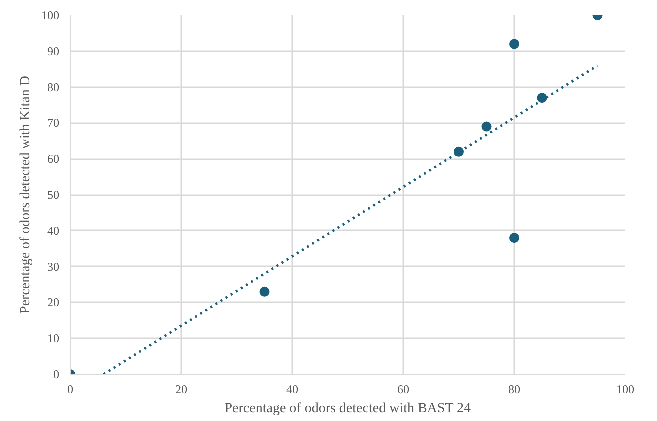 This screenshot has height=421, width=657. Describe the element at coordinates (54, 303) in the screenshot. I see `y-tick-label: 20` at that location.